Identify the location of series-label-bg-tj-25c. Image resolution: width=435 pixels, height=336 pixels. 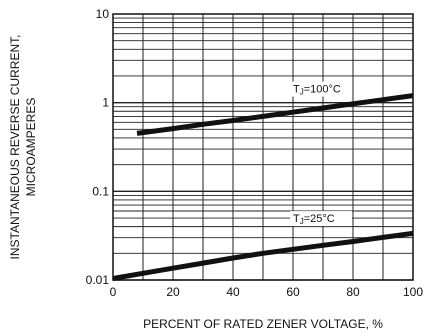
(321, 219).